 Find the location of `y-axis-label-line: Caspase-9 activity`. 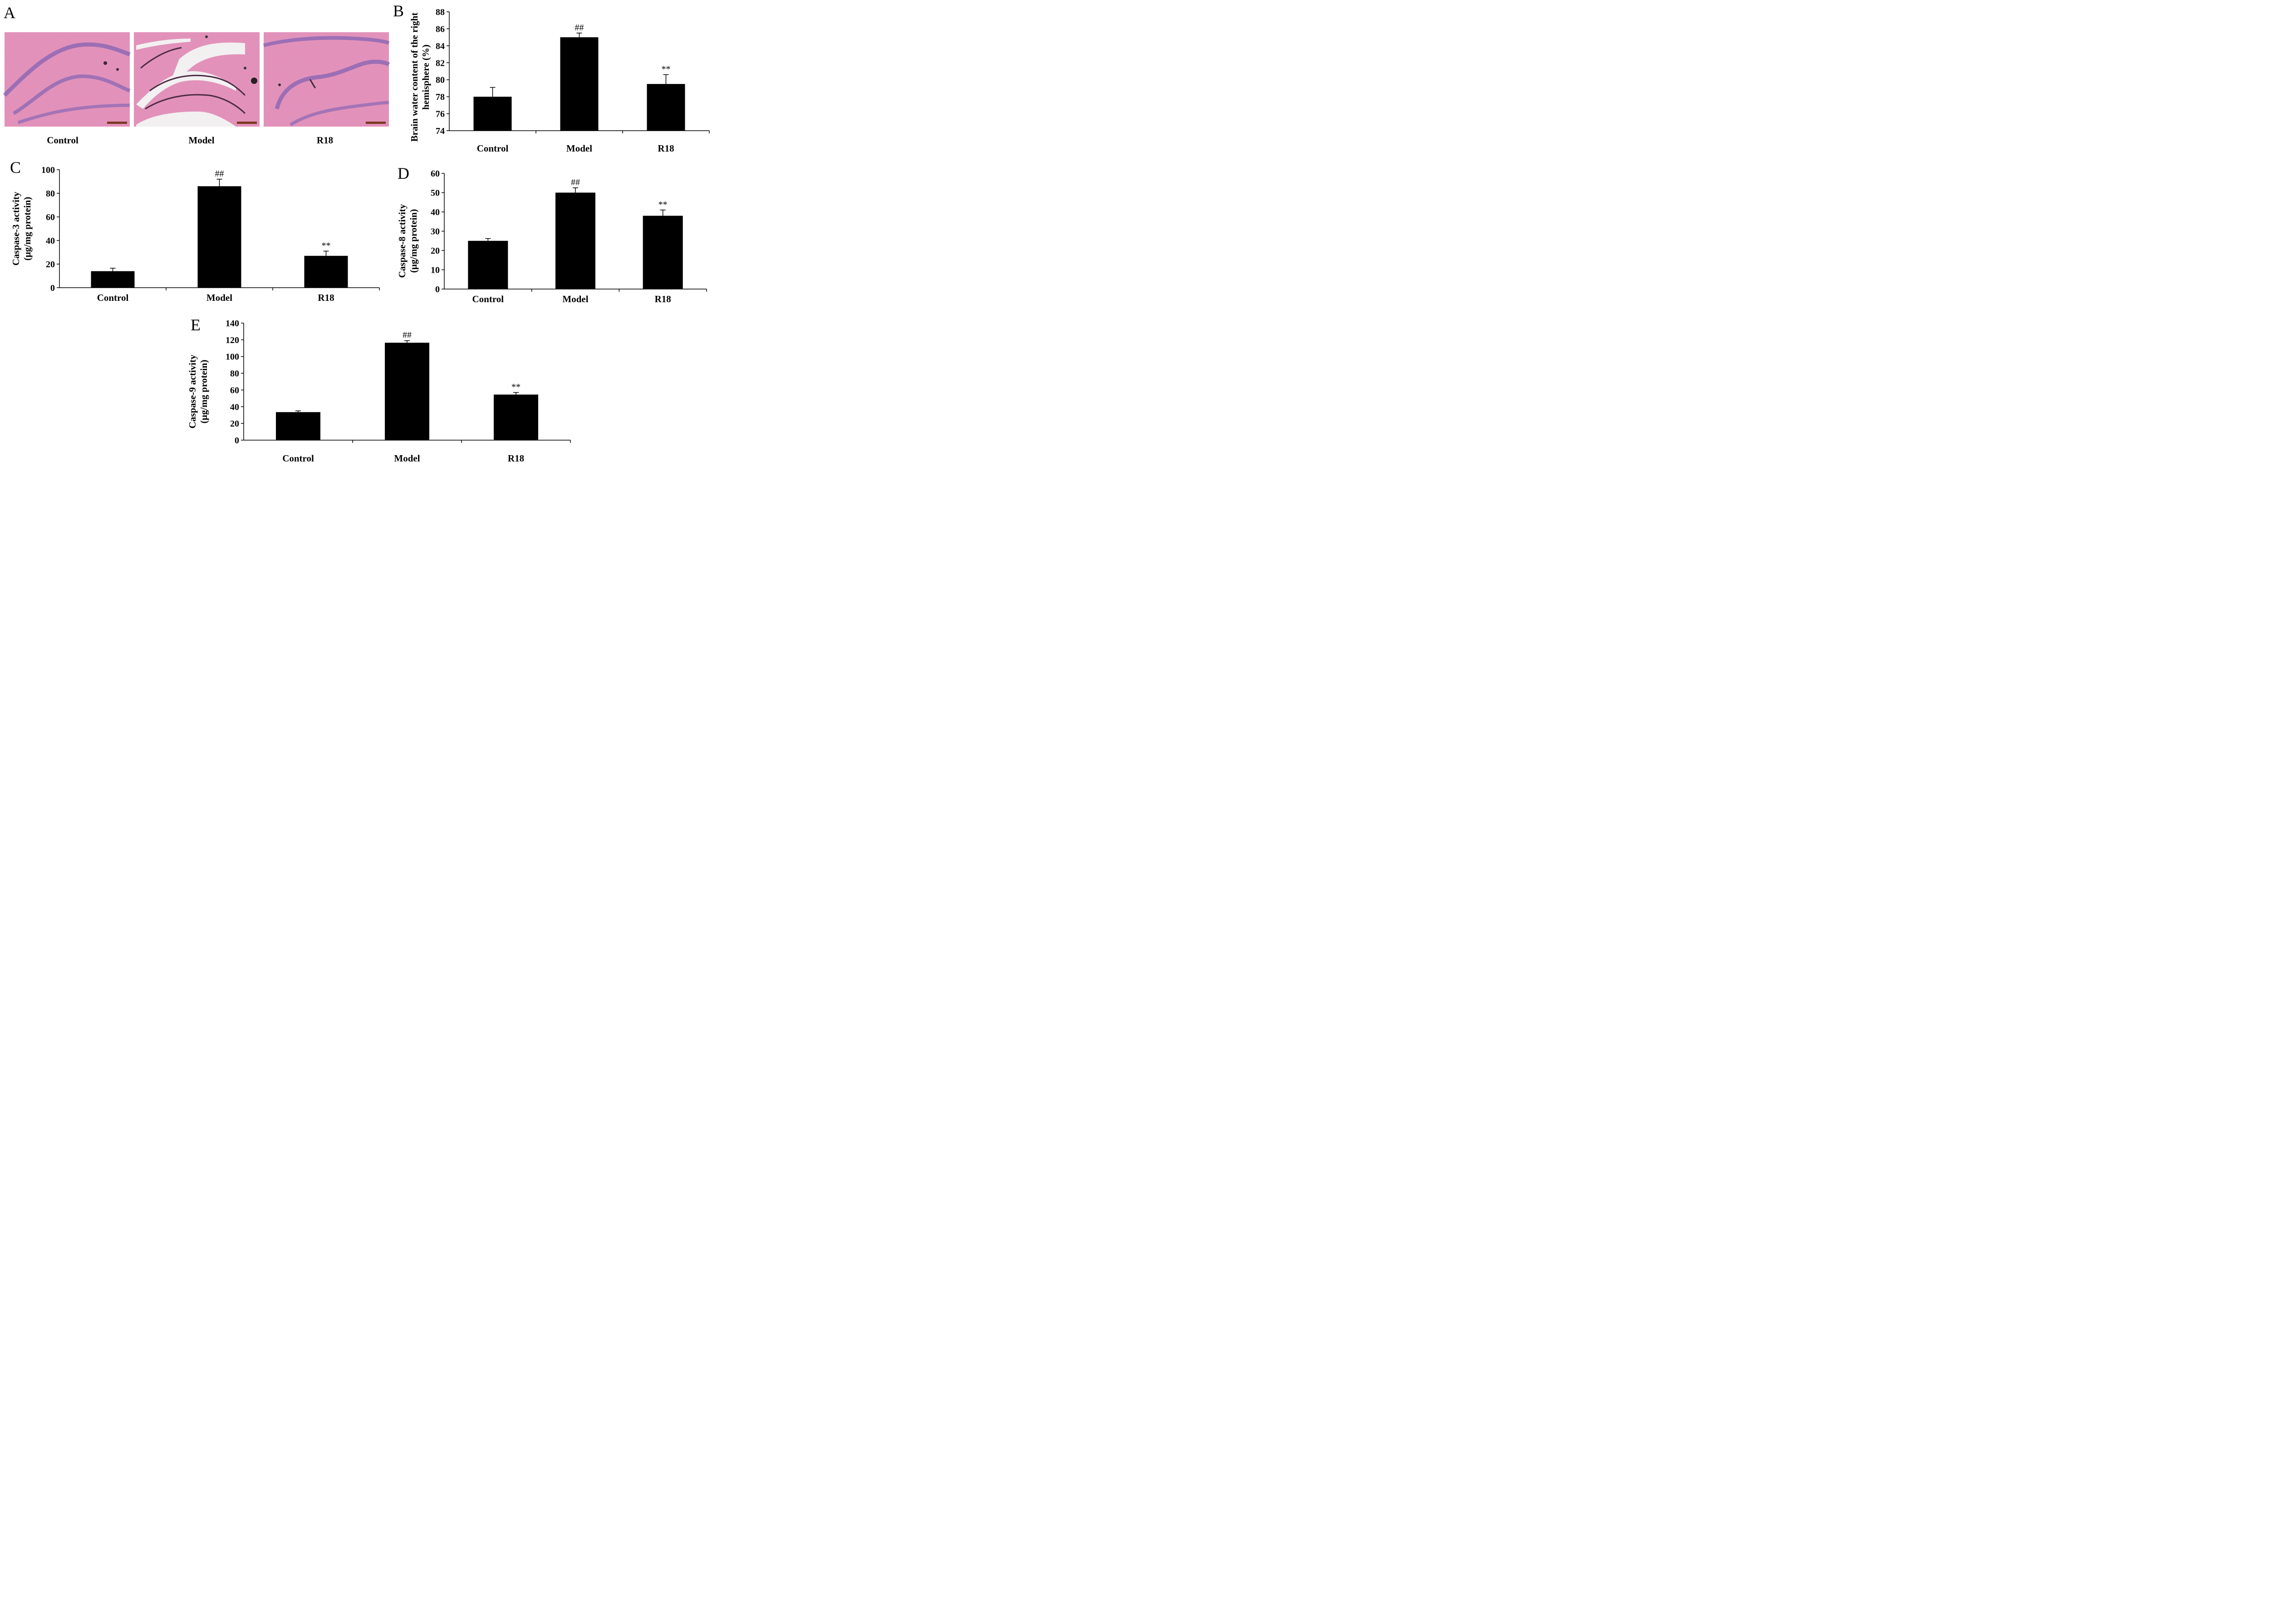

y-axis-label-line: Caspase-9 activity is located at coordinates (192, 391).